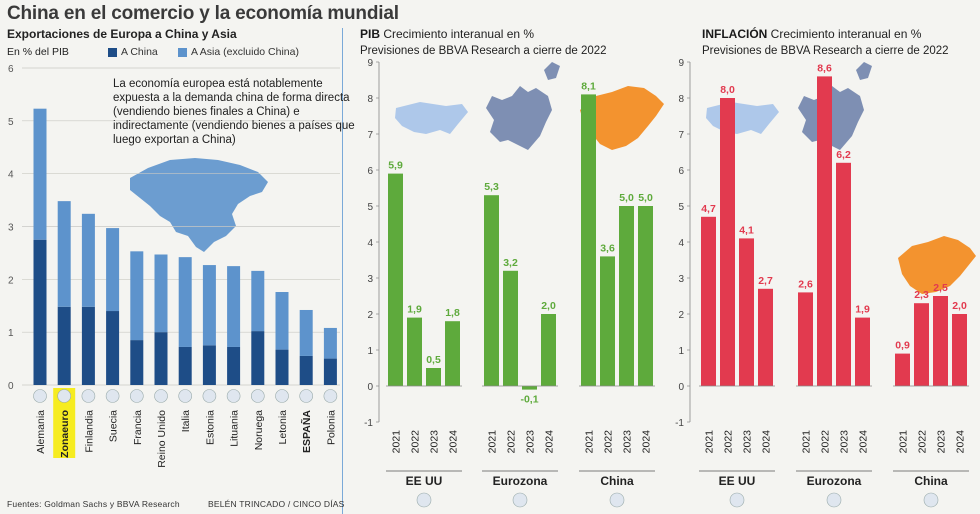  Describe the element at coordinates (904, 442) in the screenshot. I see `inf-x-label-china-2021: 2021` at that location.